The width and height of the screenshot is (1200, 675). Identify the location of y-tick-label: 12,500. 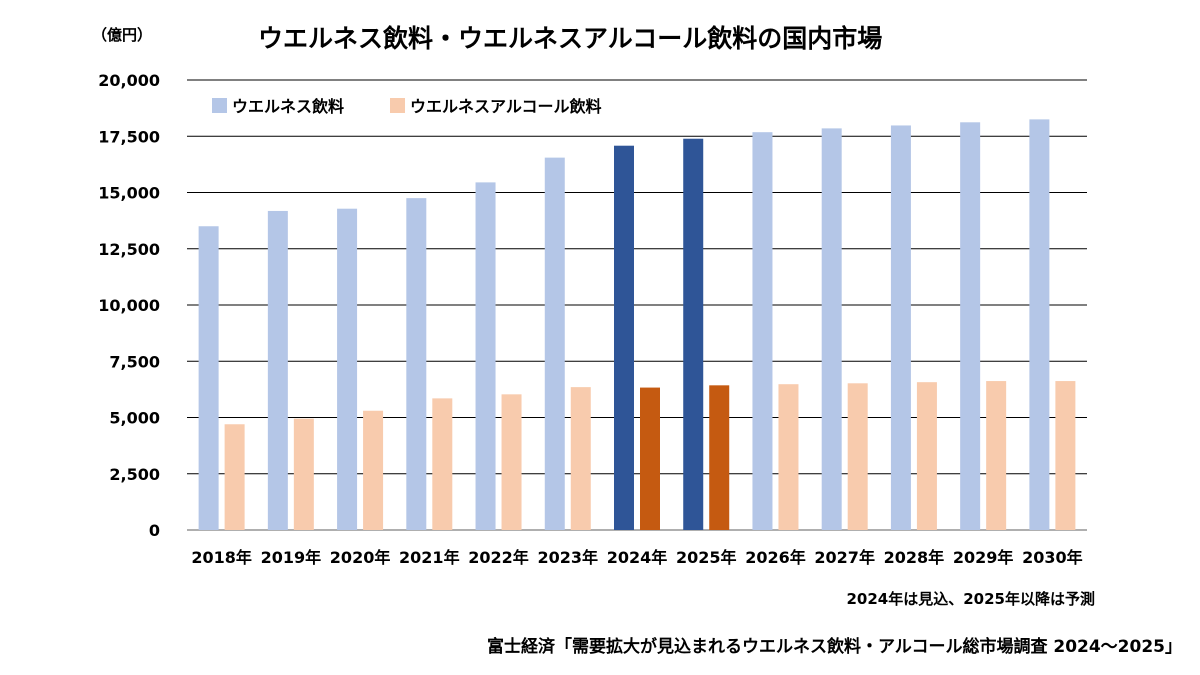
(129, 249).